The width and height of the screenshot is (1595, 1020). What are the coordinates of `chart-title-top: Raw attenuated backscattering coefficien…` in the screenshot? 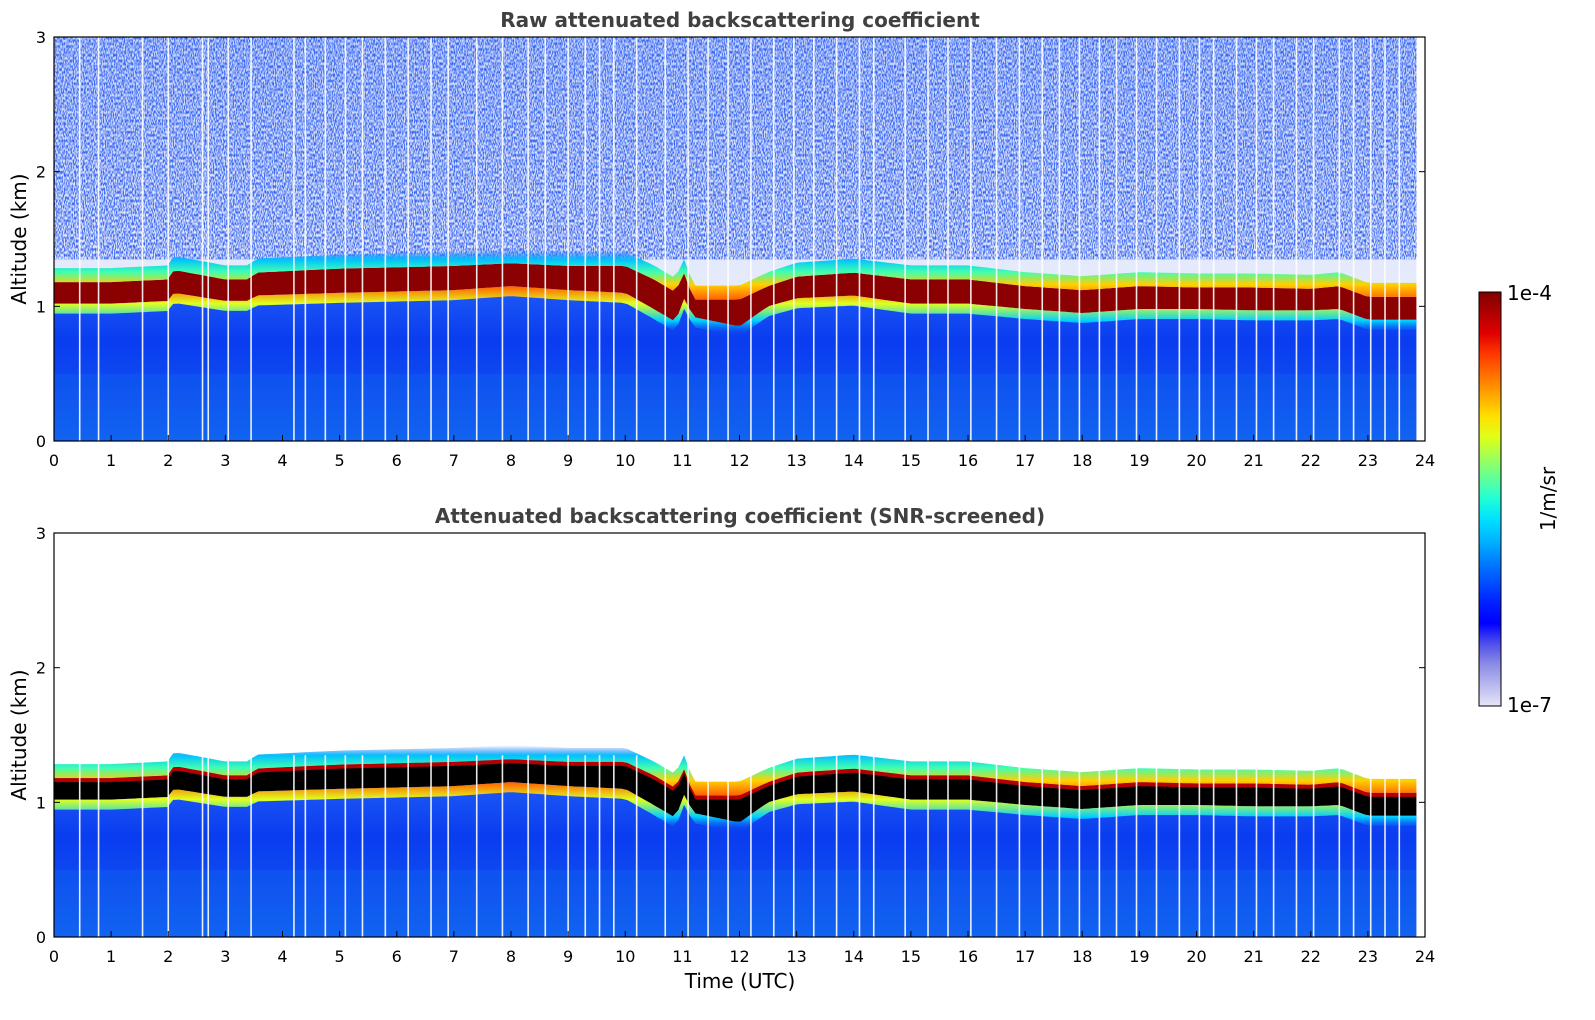 It's located at (740, 20).